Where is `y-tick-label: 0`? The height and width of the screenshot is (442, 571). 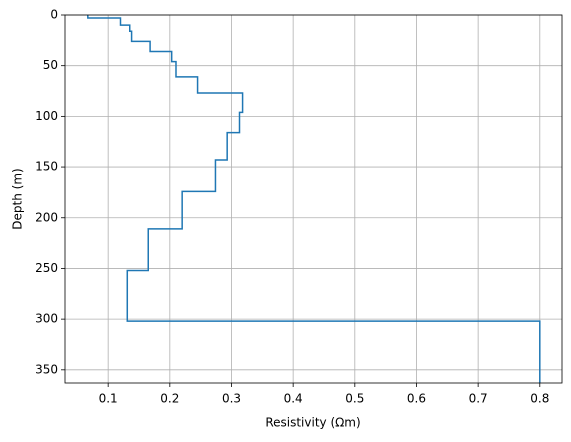 y-tick-label: 0 is located at coordinates (54, 15).